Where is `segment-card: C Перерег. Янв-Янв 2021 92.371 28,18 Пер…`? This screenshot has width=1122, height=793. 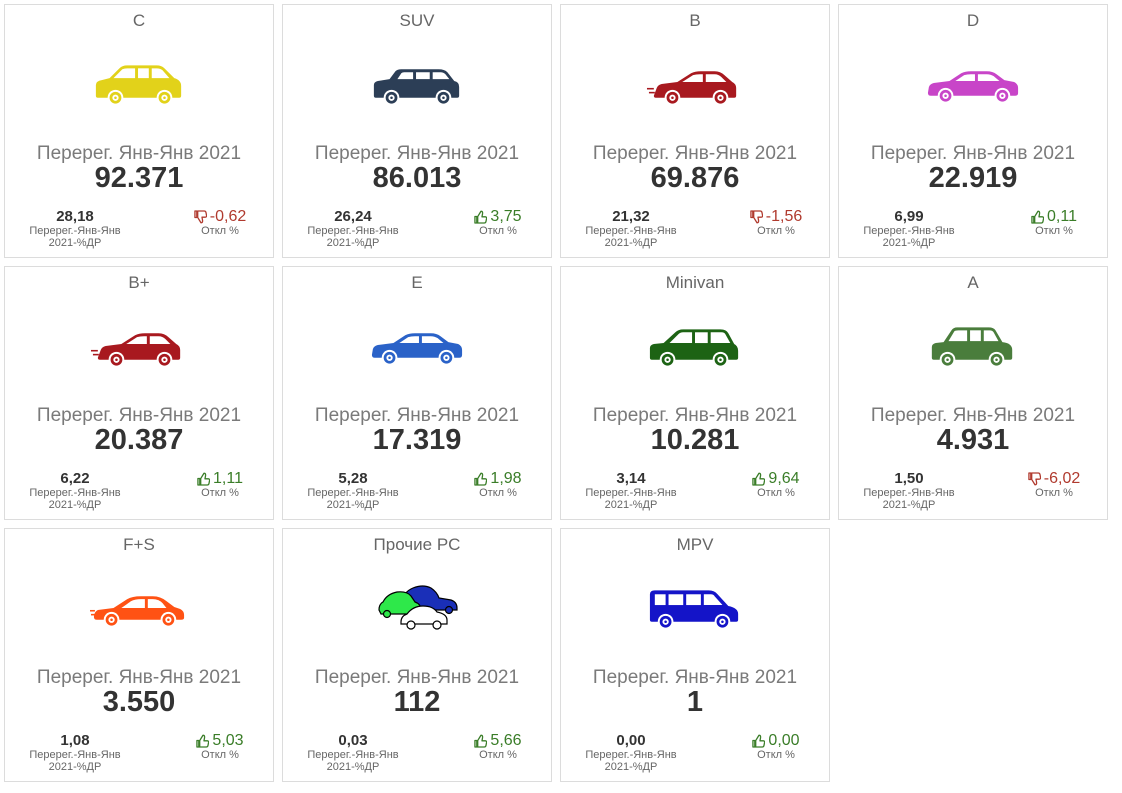
segment-card: C Перерег. Янв-Янв 2021 92.371 28,18 Пер… is located at coordinates (139, 131).